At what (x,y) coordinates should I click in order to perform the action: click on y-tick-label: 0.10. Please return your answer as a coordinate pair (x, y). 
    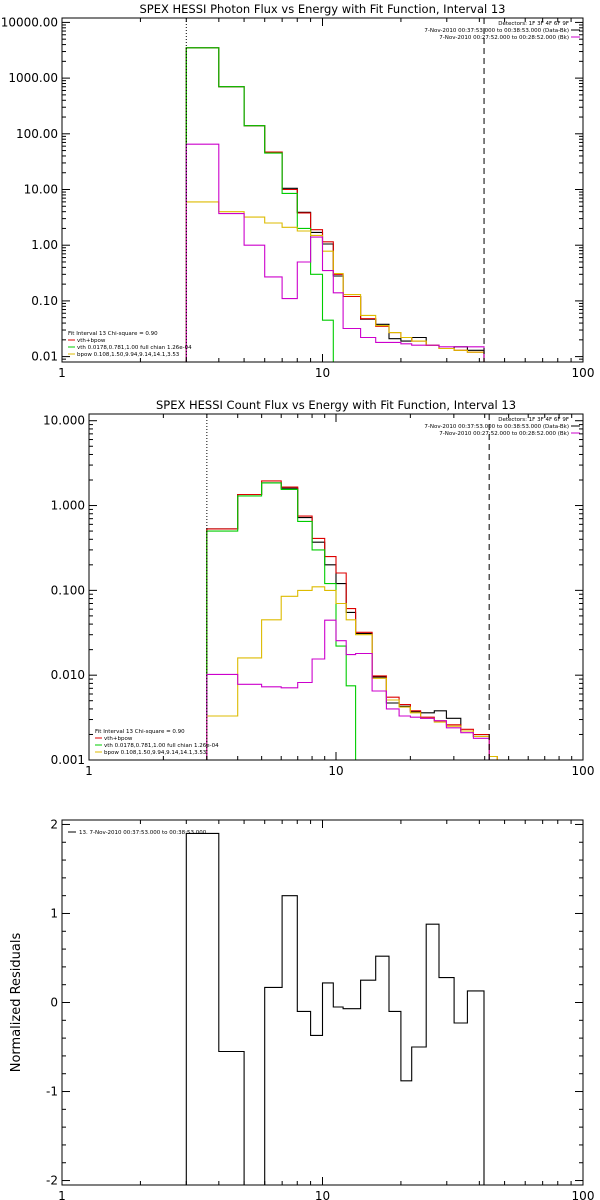
    Looking at the image, I should click on (44, 301).